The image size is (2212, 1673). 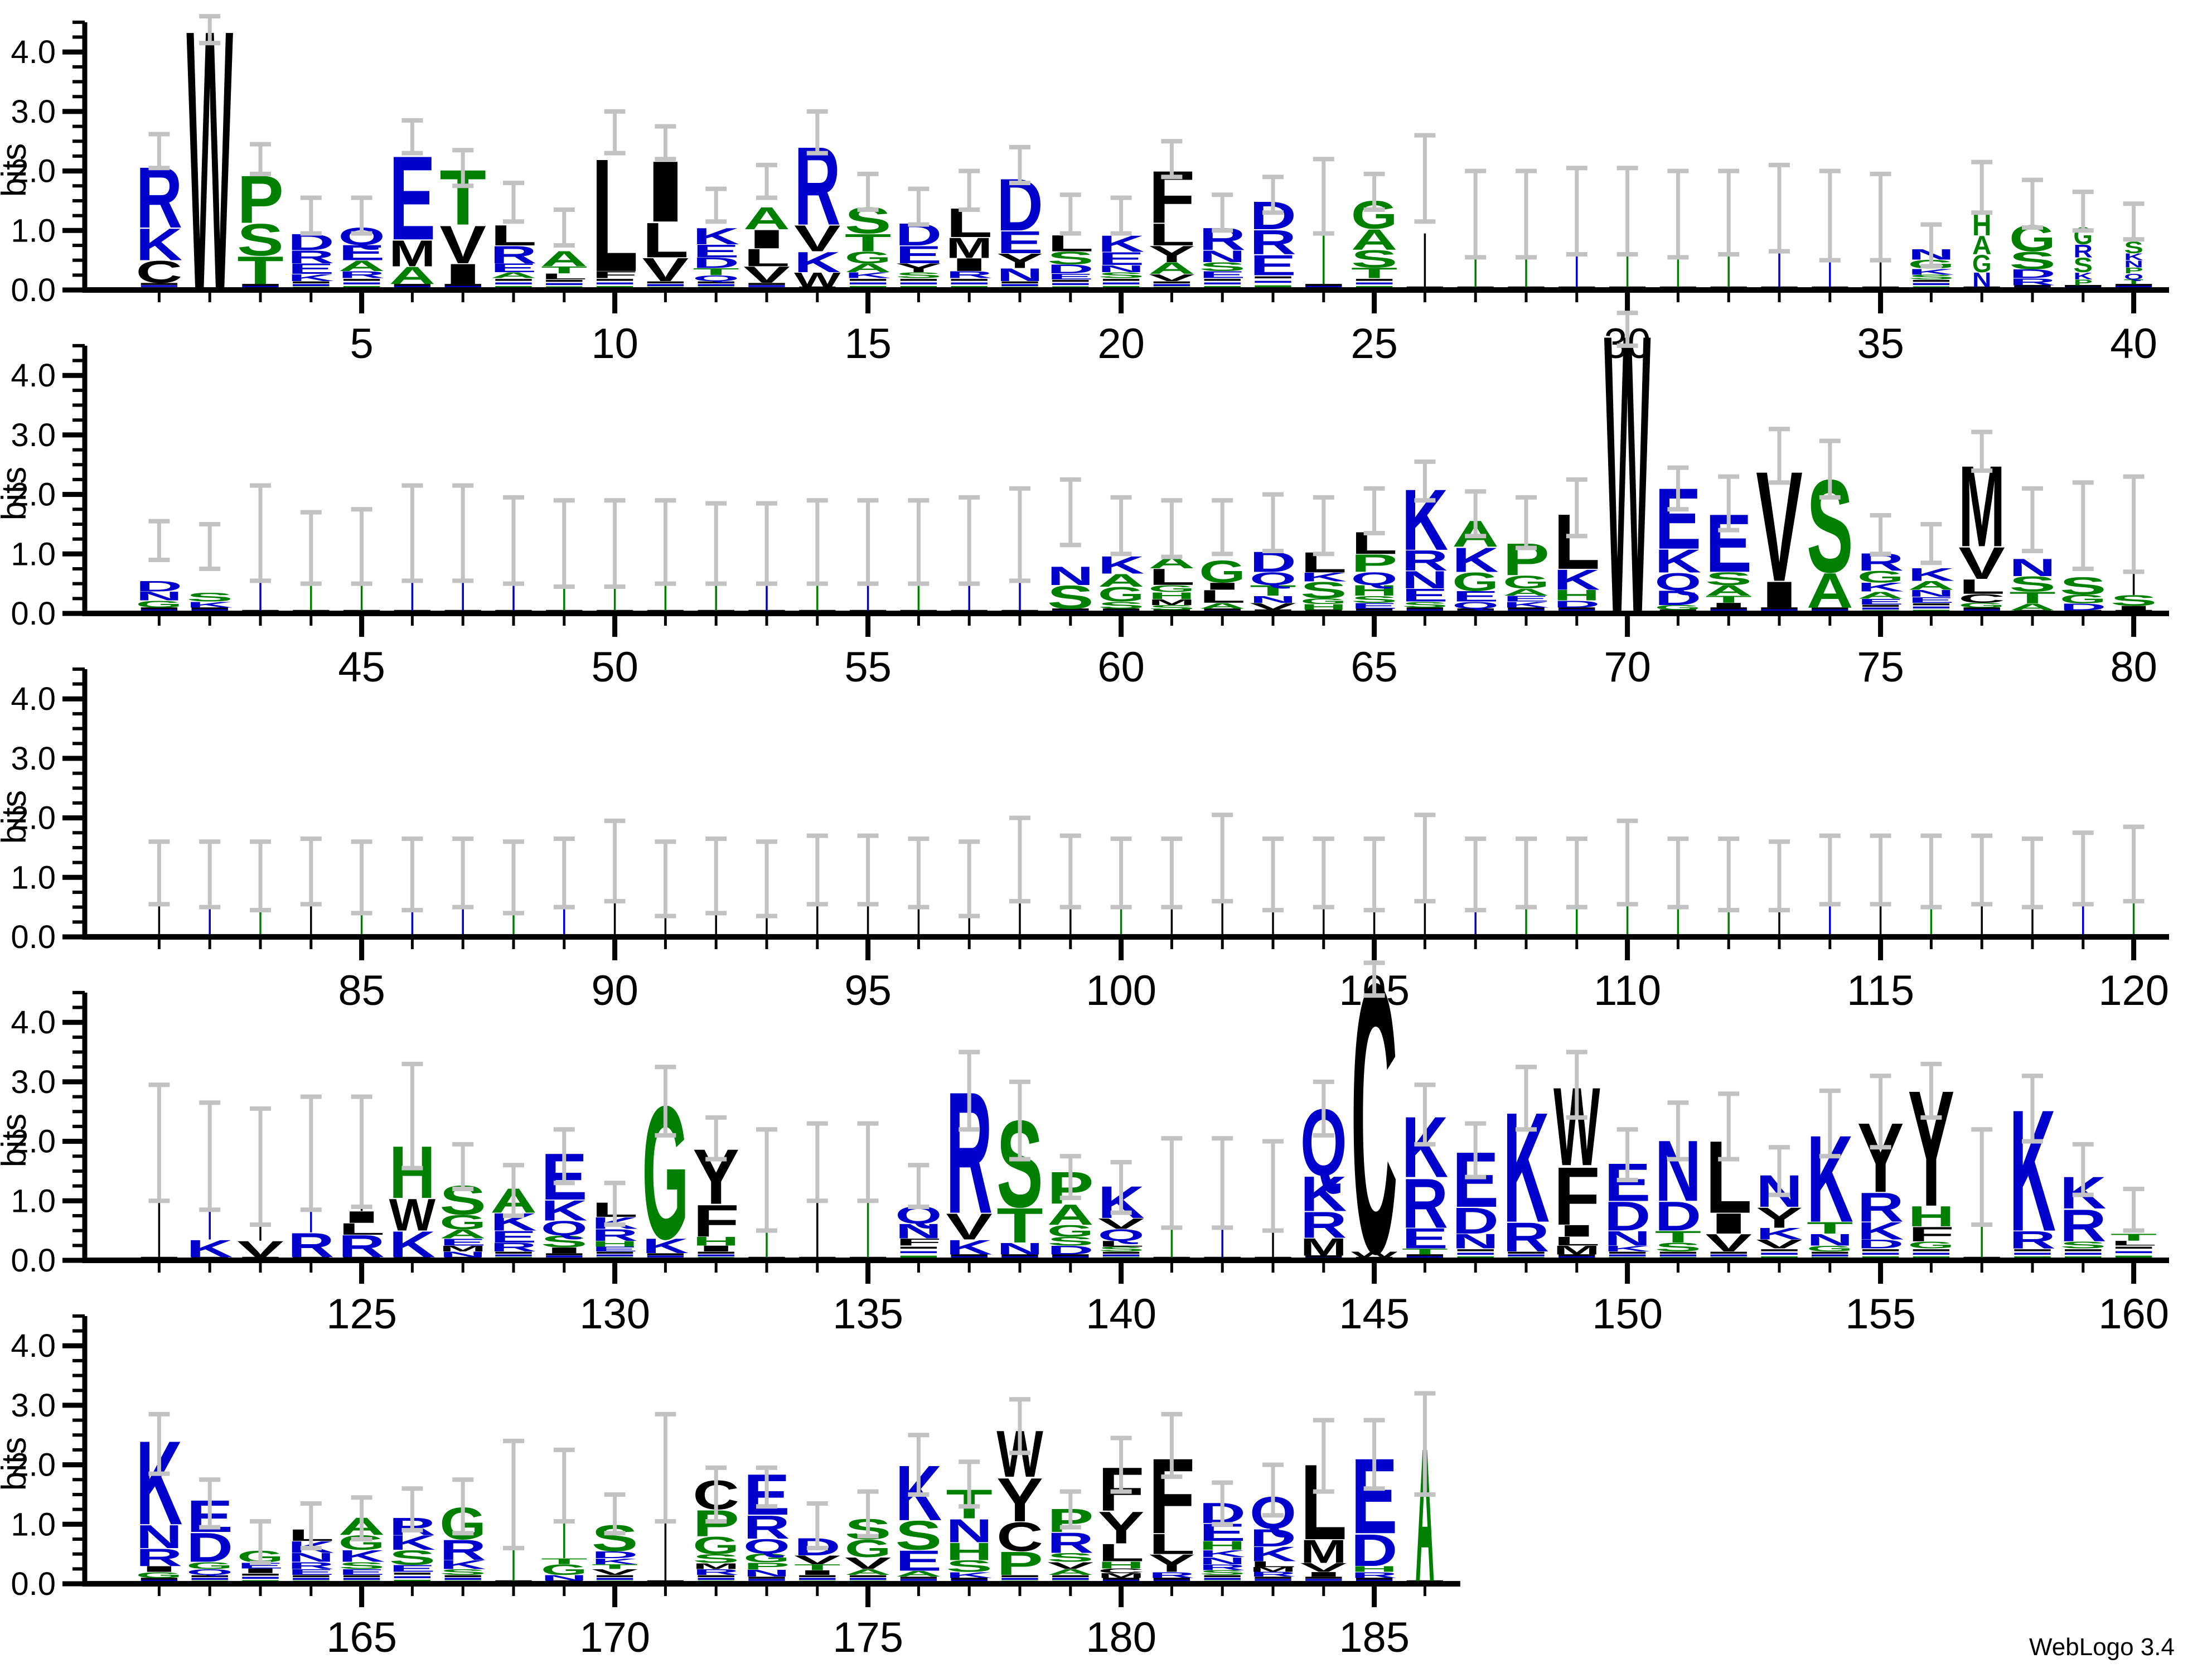 What do you see at coordinates (614, 1637) in the screenshot?
I see `x-tick-label: 170` at bounding box center [614, 1637].